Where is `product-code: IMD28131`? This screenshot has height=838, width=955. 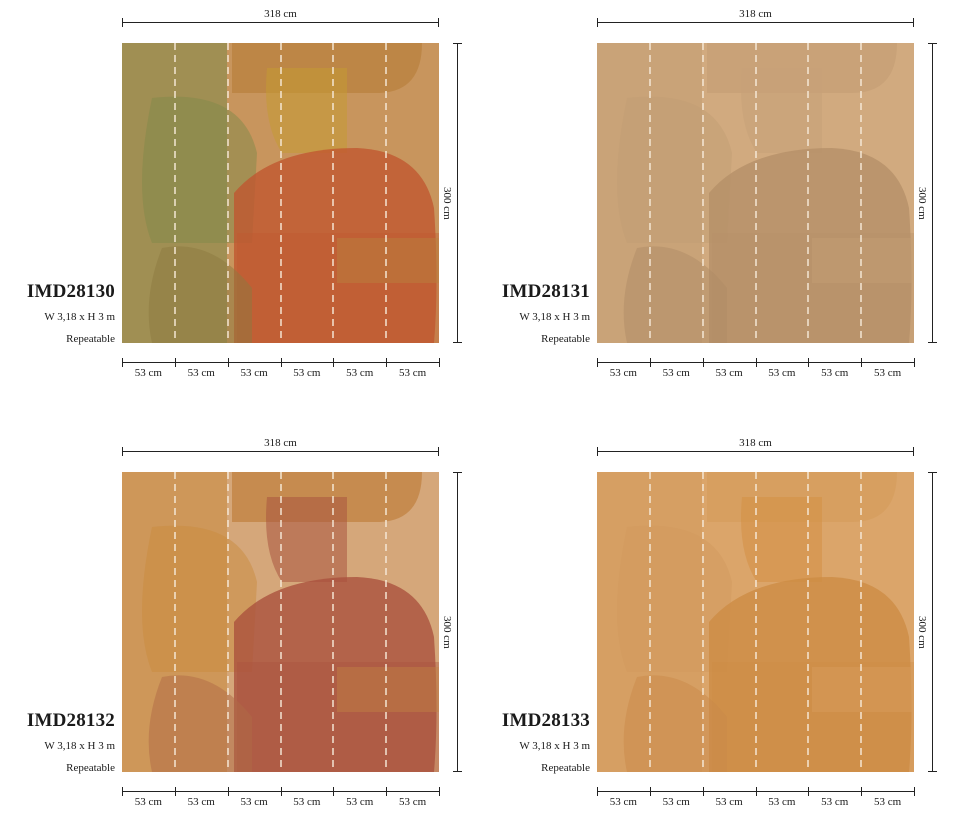 product-code: IMD28131 is located at coordinates (545, 291).